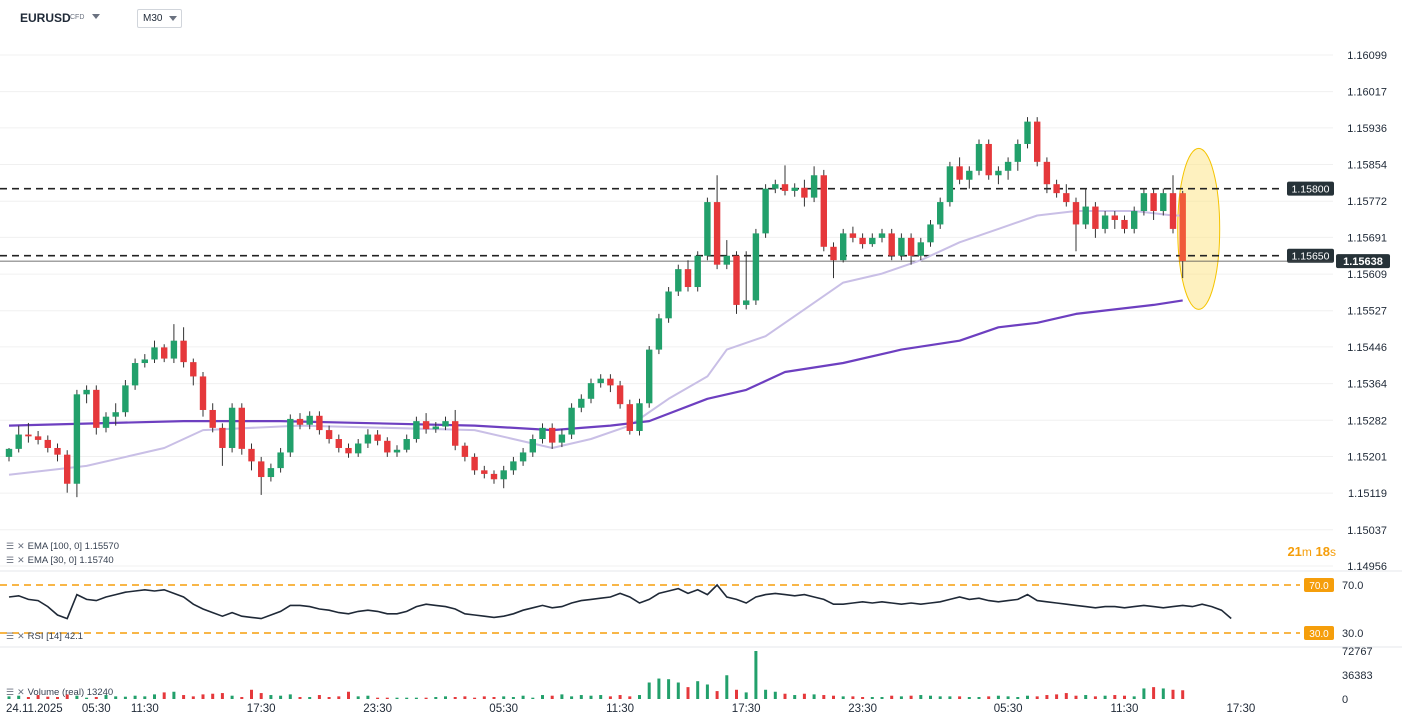 The height and width of the screenshot is (725, 1402). Describe the element at coordinates (1367, 457) in the screenshot. I see `price-axis-tick-label: 1.15201` at that location.